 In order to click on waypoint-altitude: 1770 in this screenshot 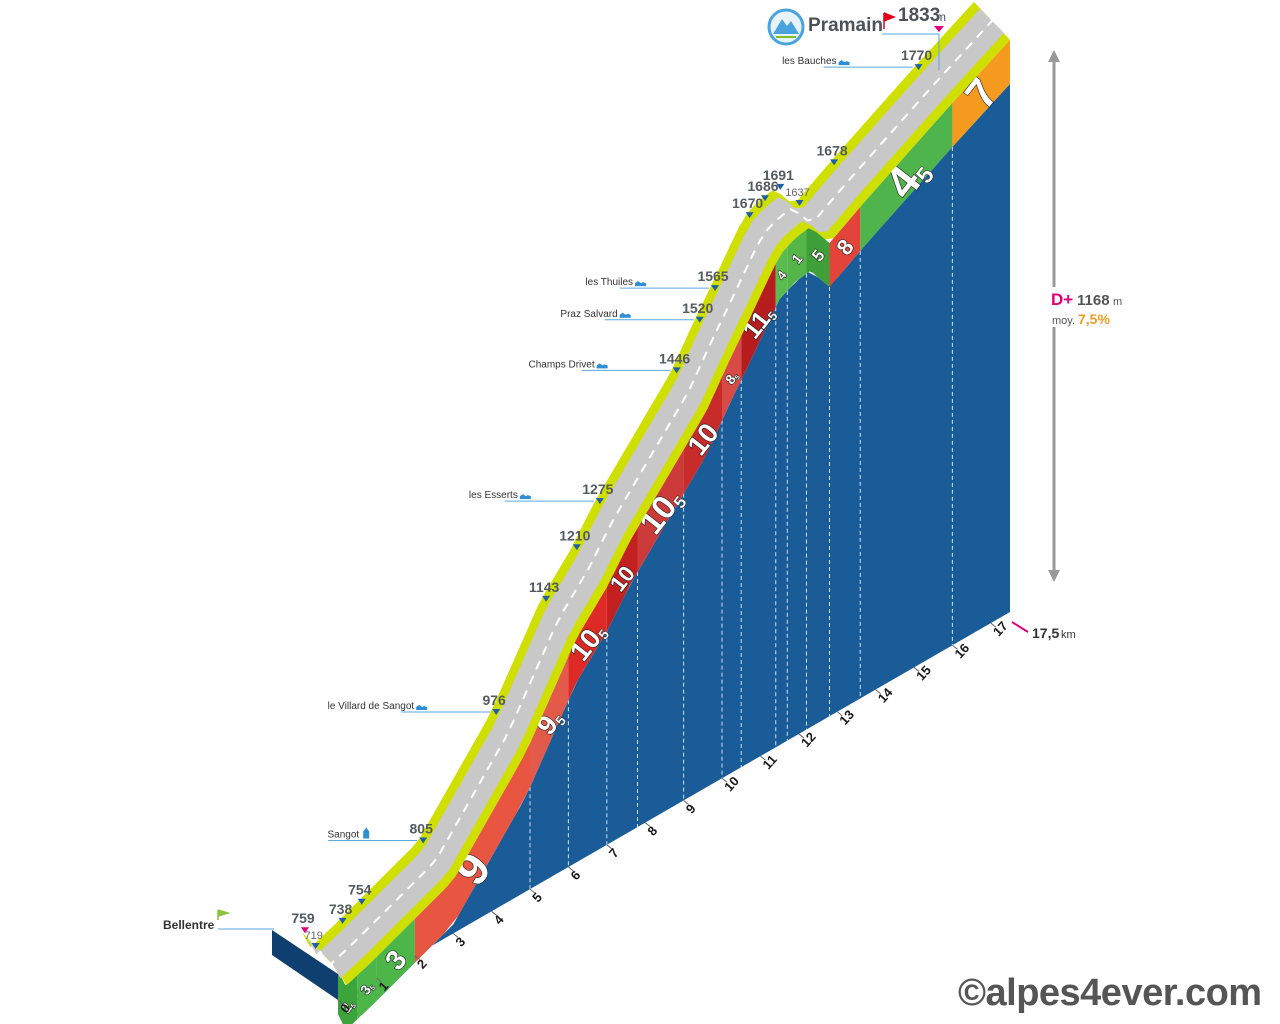, I will do `click(916, 55)`.